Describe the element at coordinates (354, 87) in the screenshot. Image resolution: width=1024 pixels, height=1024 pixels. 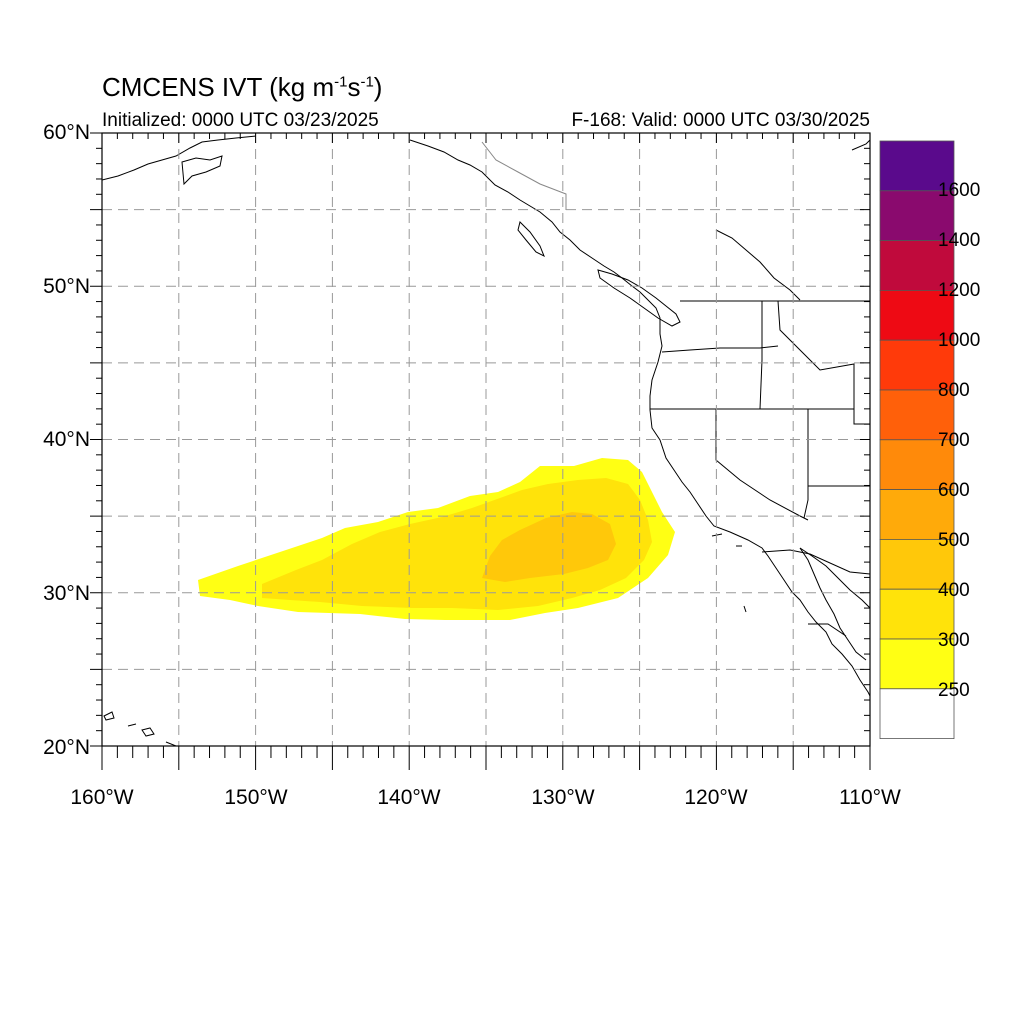
I see `title-mid: s` at that location.